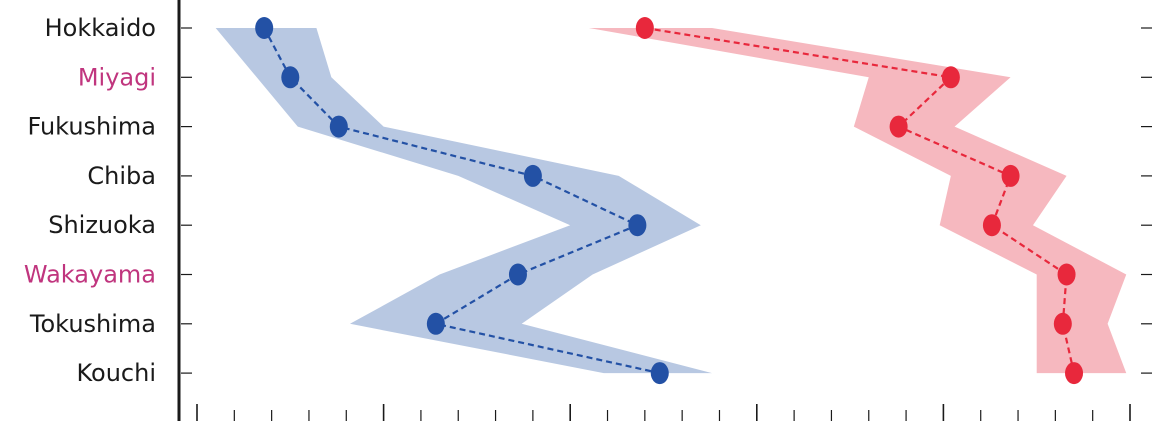 This screenshot has height=421, width=1156. I want to click on x-ticks, so click(663, 412).